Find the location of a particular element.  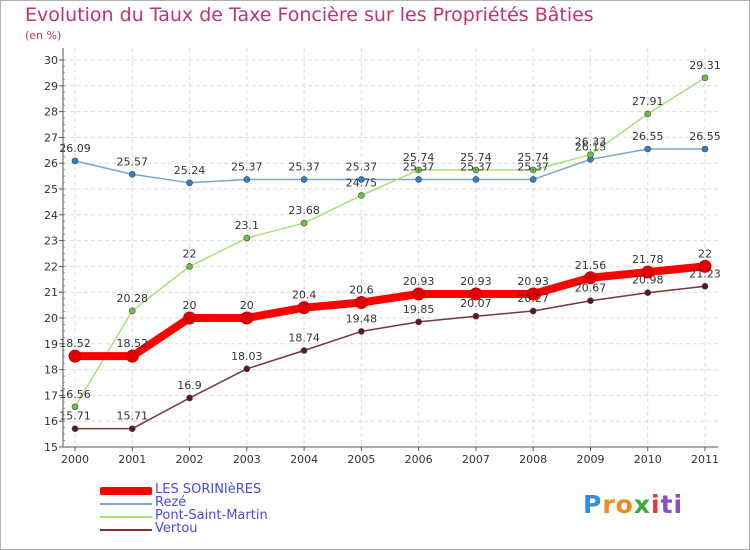

data-label-reze: 25.57 is located at coordinates (133, 161).